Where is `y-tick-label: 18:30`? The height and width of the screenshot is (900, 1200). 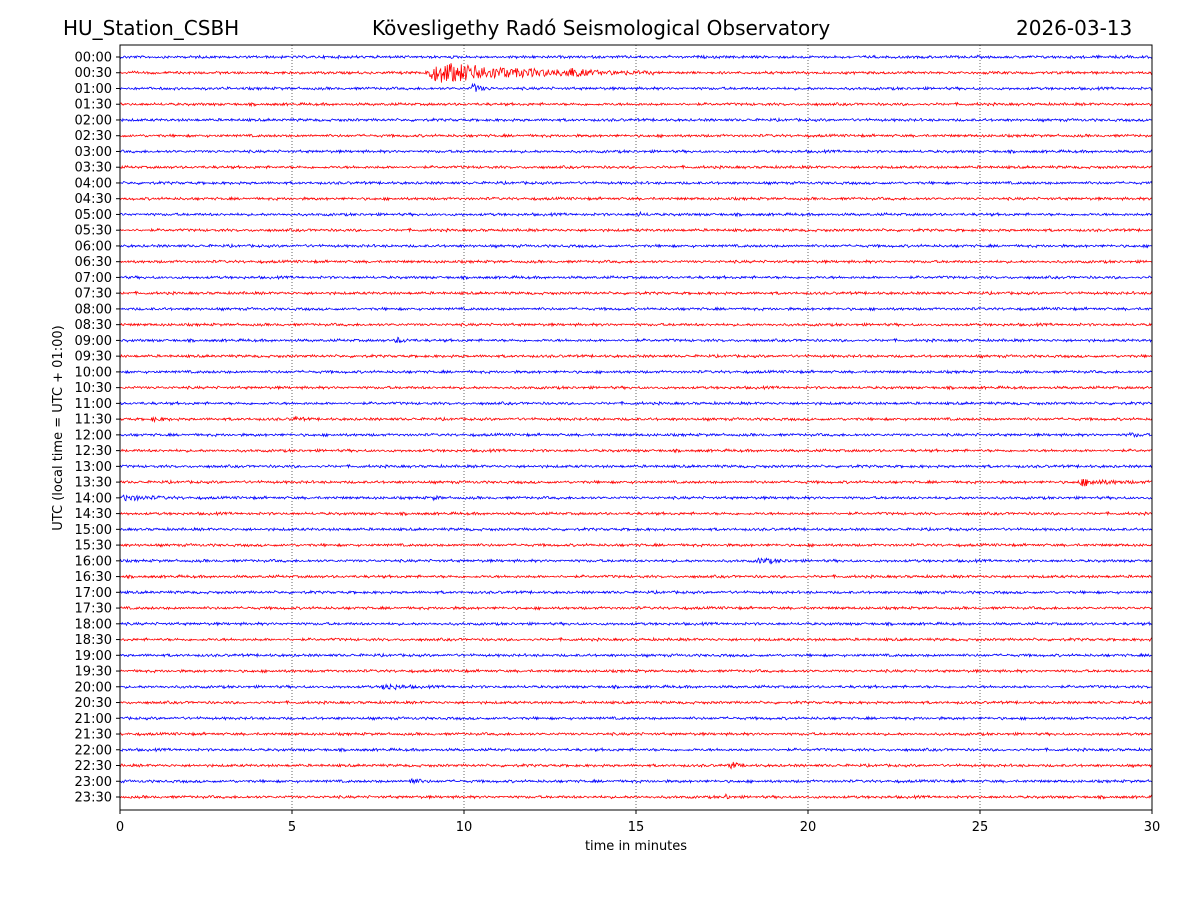 y-tick-label: 18:30 is located at coordinates (93, 640).